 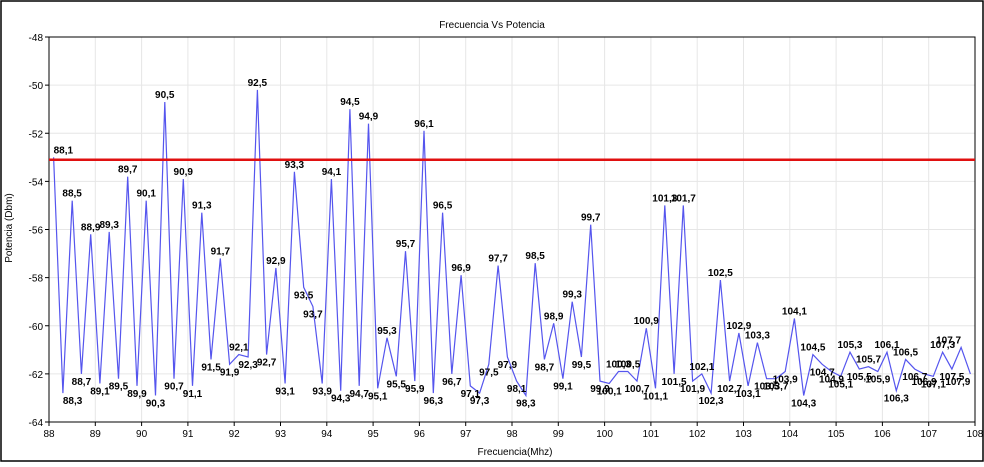 What do you see at coordinates (332, 172) in the screenshot?
I see `data-label: 94,1` at bounding box center [332, 172].